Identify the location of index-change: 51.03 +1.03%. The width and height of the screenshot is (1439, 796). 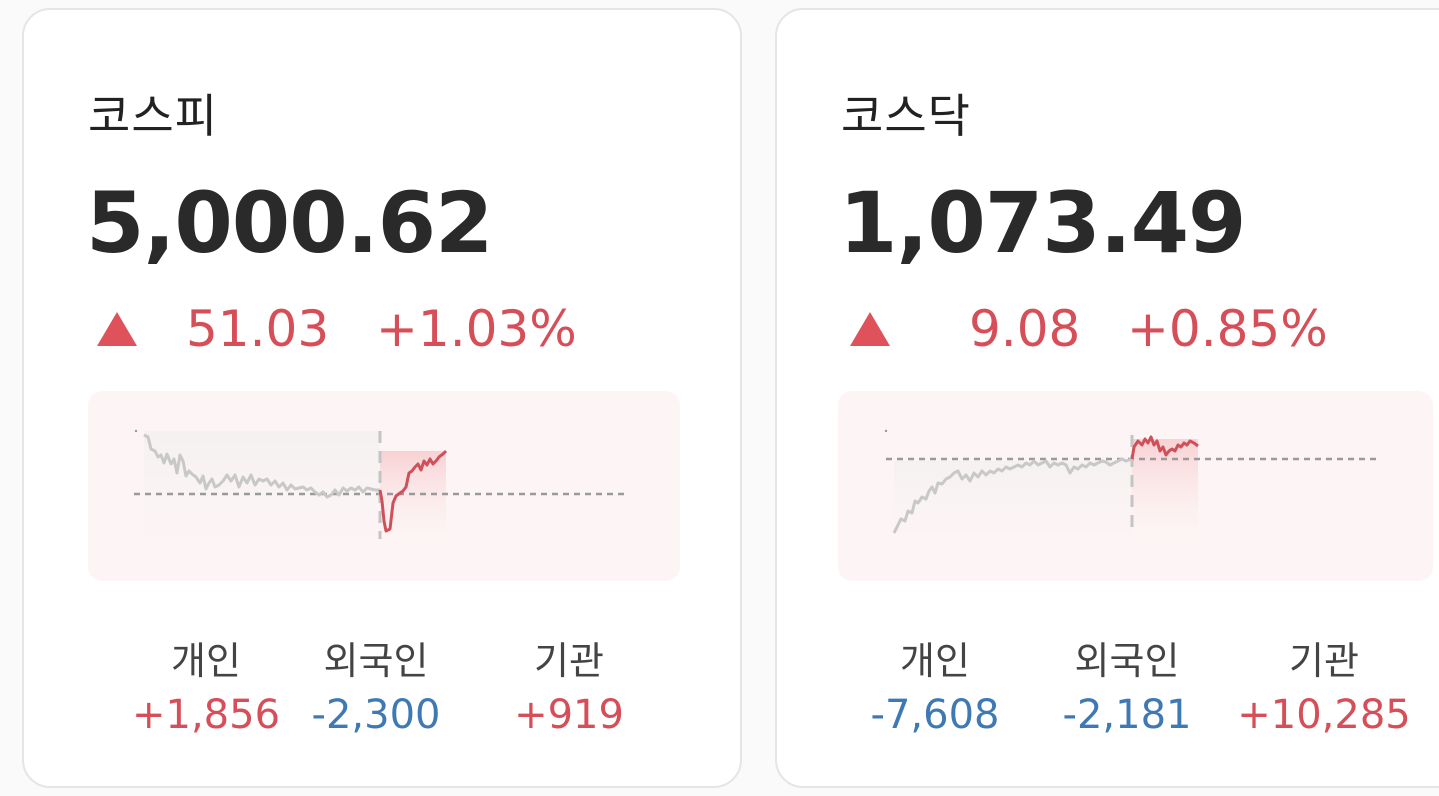
(374, 330).